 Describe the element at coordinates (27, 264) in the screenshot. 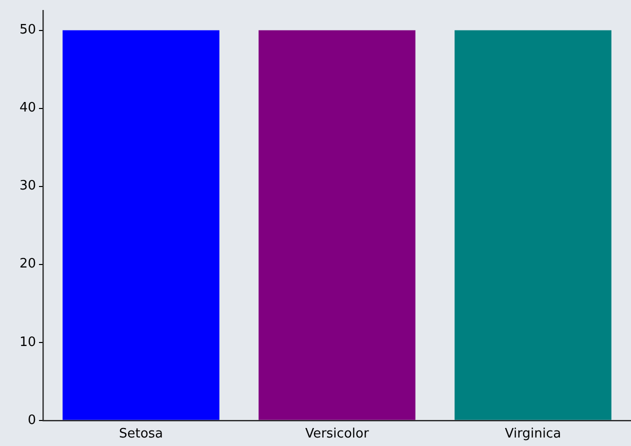

I see `y-tick-label: 20` at that location.